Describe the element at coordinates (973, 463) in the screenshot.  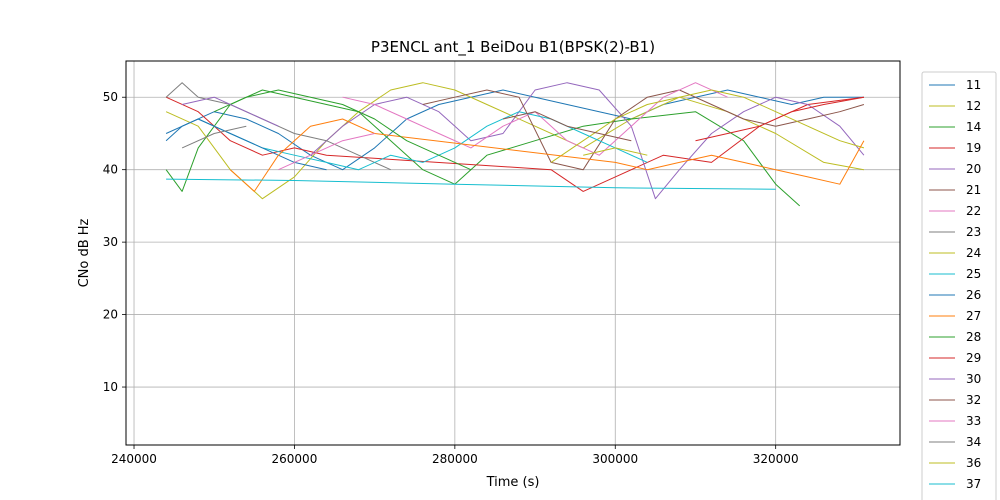
I see `legend-label-36: 36` at that location.